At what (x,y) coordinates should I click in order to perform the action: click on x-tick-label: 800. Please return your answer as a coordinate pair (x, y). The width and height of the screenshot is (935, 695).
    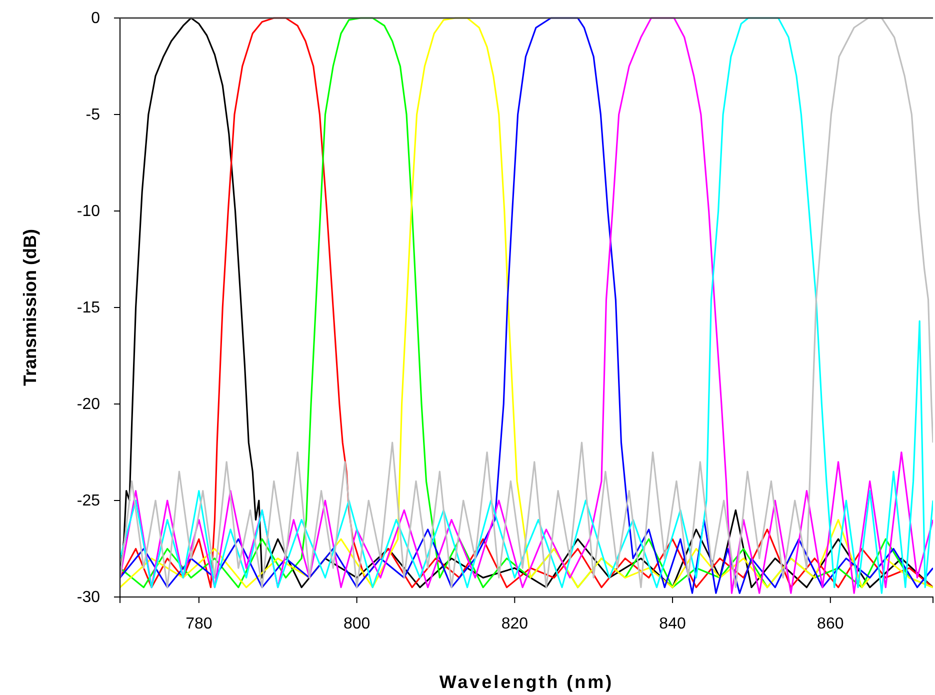
    Looking at the image, I should click on (356, 623).